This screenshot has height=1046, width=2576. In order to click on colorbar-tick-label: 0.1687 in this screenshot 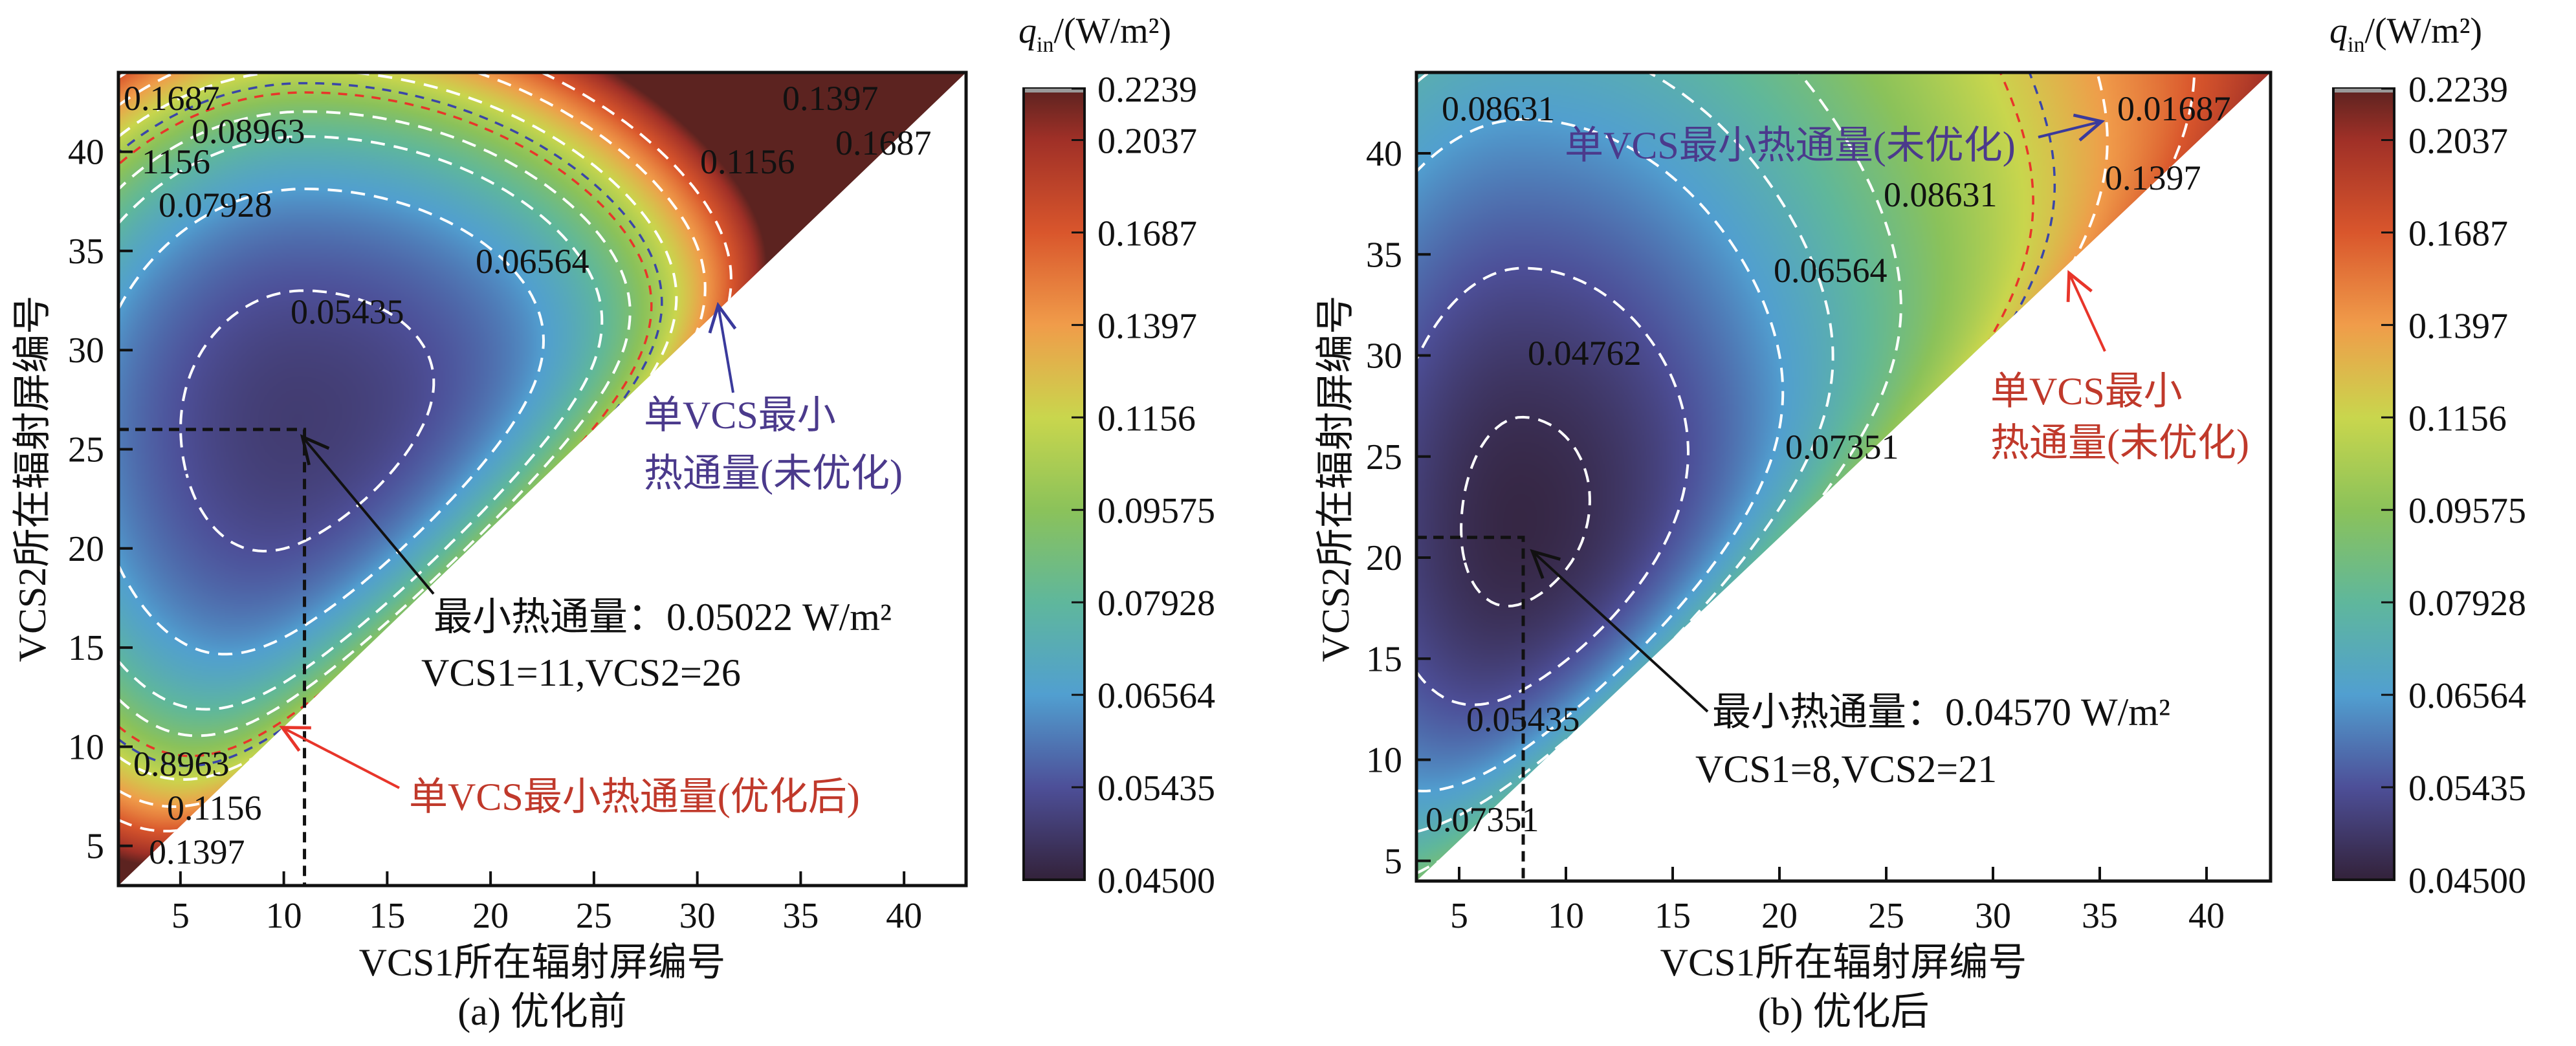, I will do `click(1147, 233)`.